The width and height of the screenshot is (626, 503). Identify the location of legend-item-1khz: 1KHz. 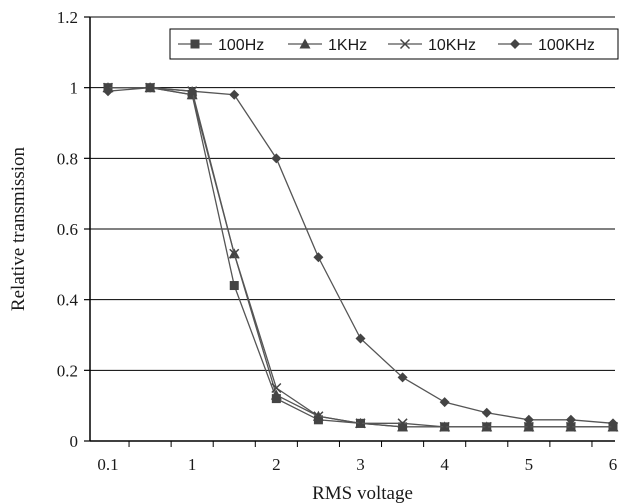
(327, 45).